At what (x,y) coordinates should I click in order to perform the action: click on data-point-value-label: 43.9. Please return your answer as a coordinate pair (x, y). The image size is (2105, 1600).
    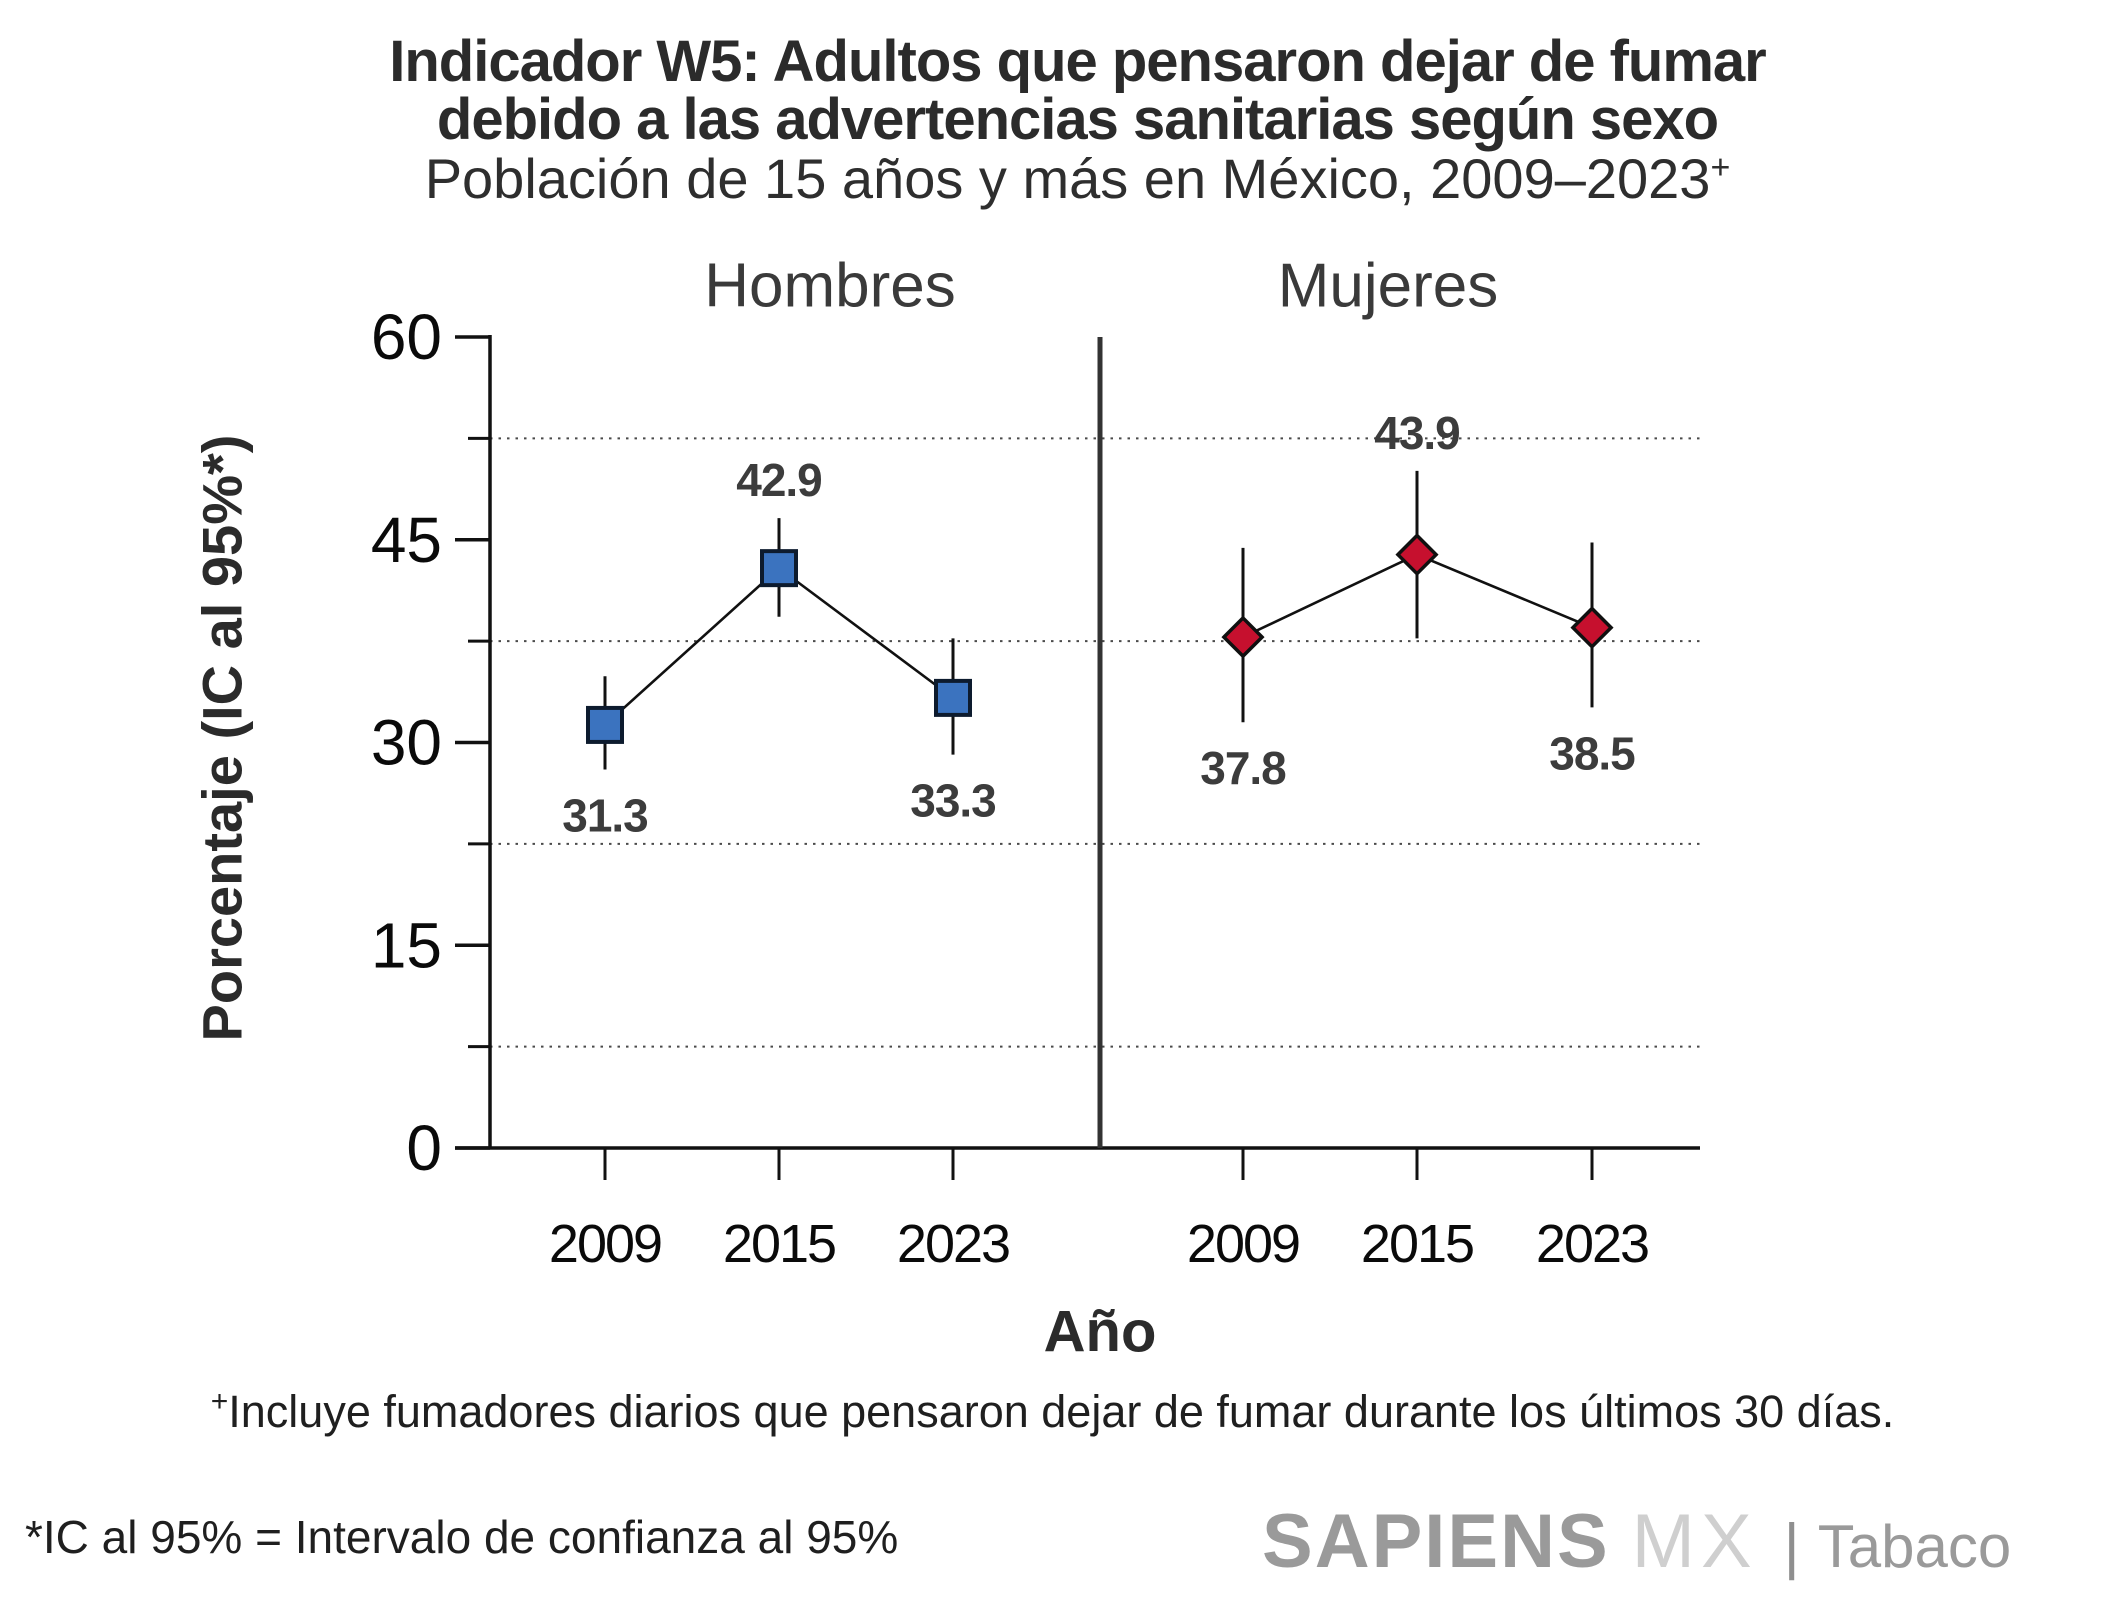
    Looking at the image, I should click on (1417, 433).